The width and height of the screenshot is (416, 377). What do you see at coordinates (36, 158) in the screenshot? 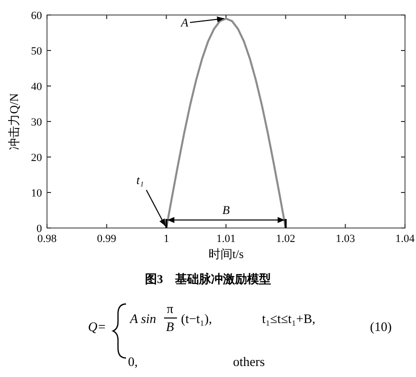
I see `y-tick-label: 20` at bounding box center [36, 158].